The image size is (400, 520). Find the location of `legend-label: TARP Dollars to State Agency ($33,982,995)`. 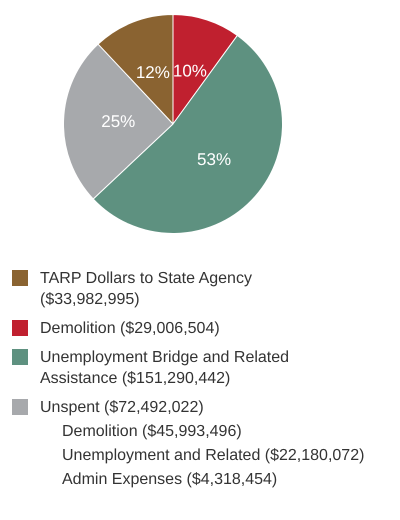

legend-label: TARP Dollars to State Agency ($33,982,995) is located at coordinates (146, 289).